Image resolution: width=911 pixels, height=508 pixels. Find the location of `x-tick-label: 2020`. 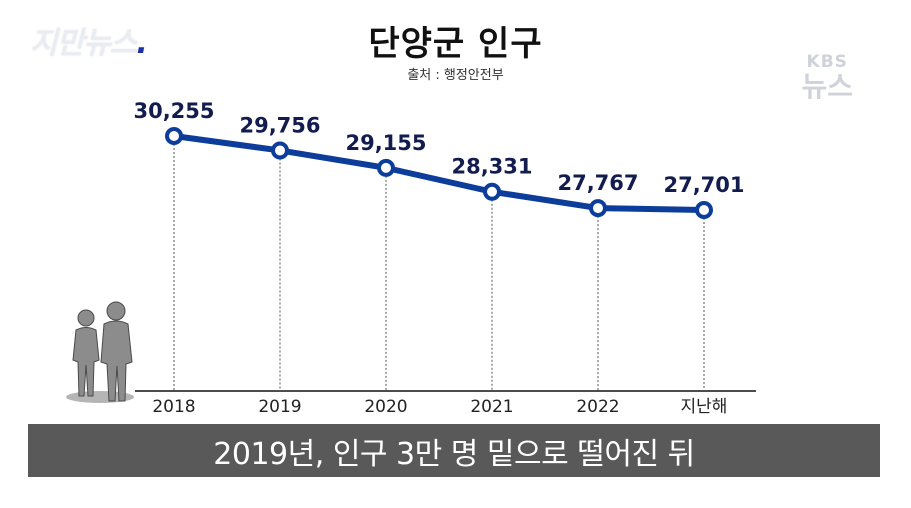

x-tick-label: 2020 is located at coordinates (385, 407).